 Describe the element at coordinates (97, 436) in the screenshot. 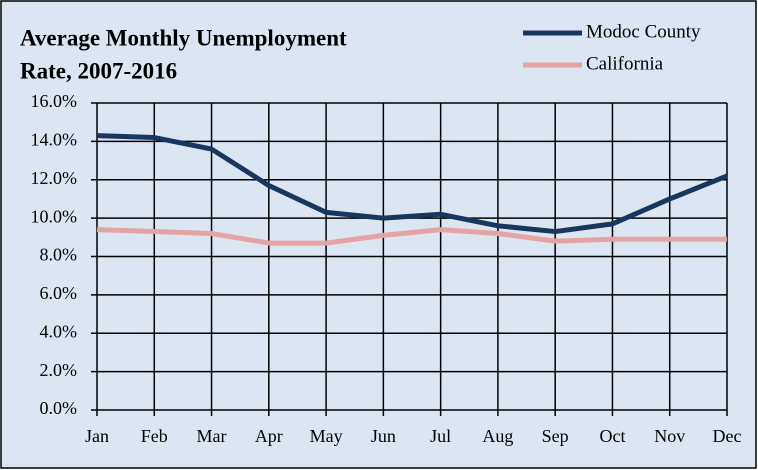

I see `x-tick-label: Jan` at that location.